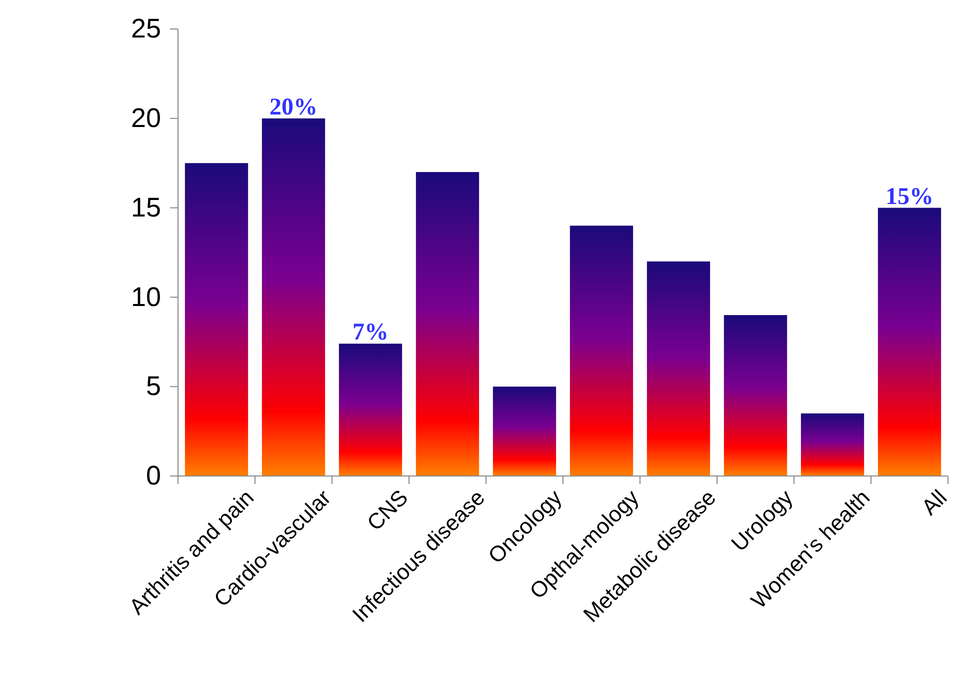 Image resolution: width=953 pixels, height=698 pixels. What do you see at coordinates (153, 386) in the screenshot?
I see `y-tick-label: 5` at bounding box center [153, 386].